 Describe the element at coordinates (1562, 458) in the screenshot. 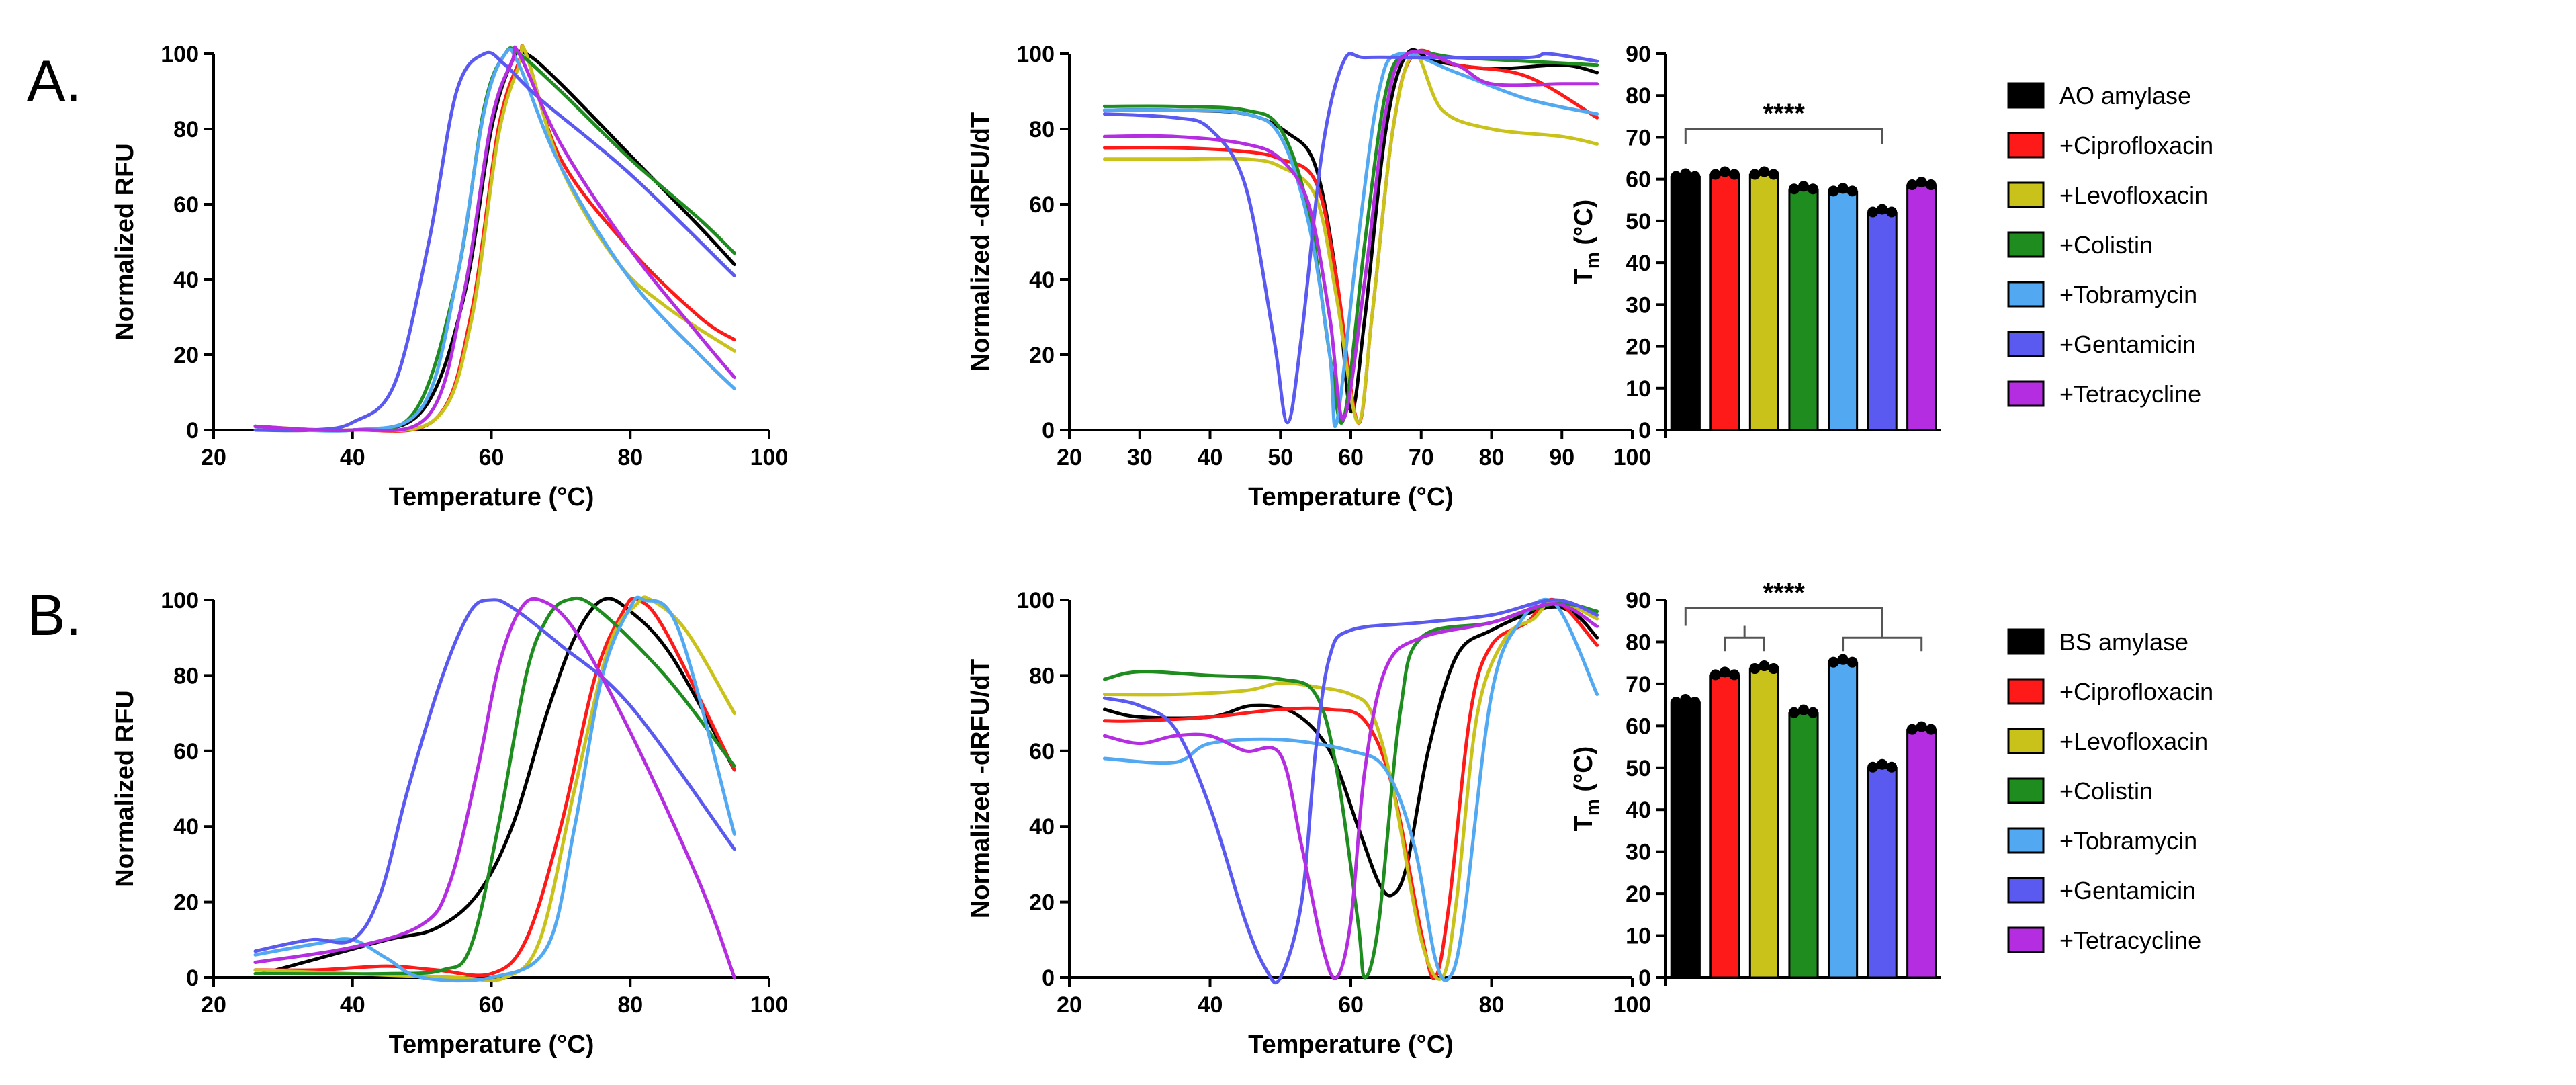

I see `x-tick-label: 90` at that location.